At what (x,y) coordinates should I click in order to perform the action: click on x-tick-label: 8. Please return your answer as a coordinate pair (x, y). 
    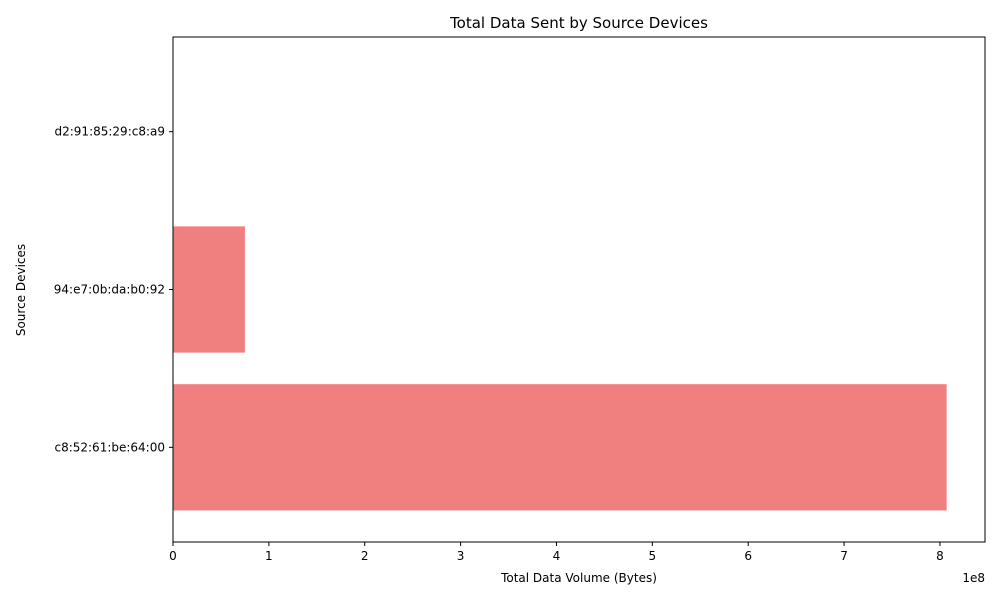
    Looking at the image, I should click on (940, 556).